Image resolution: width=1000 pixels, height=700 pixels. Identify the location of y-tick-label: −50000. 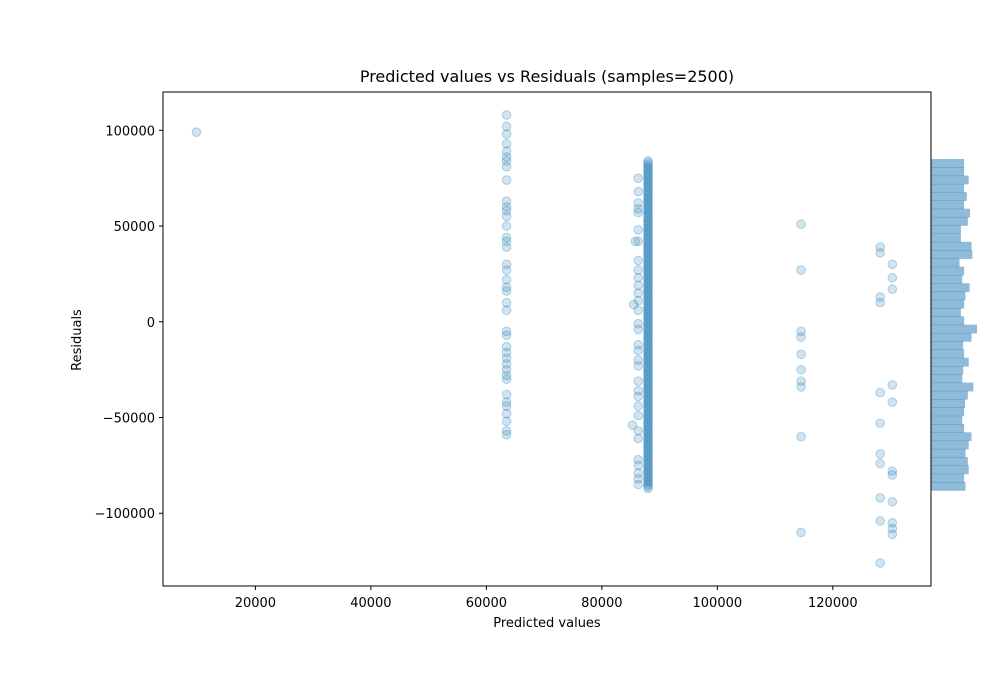
(129, 419).